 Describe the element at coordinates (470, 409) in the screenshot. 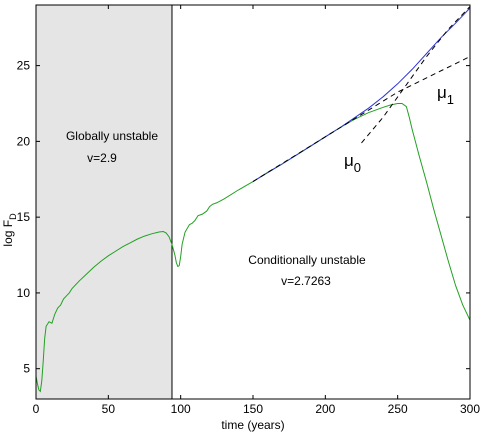

I see `x-tick-label: 300` at that location.